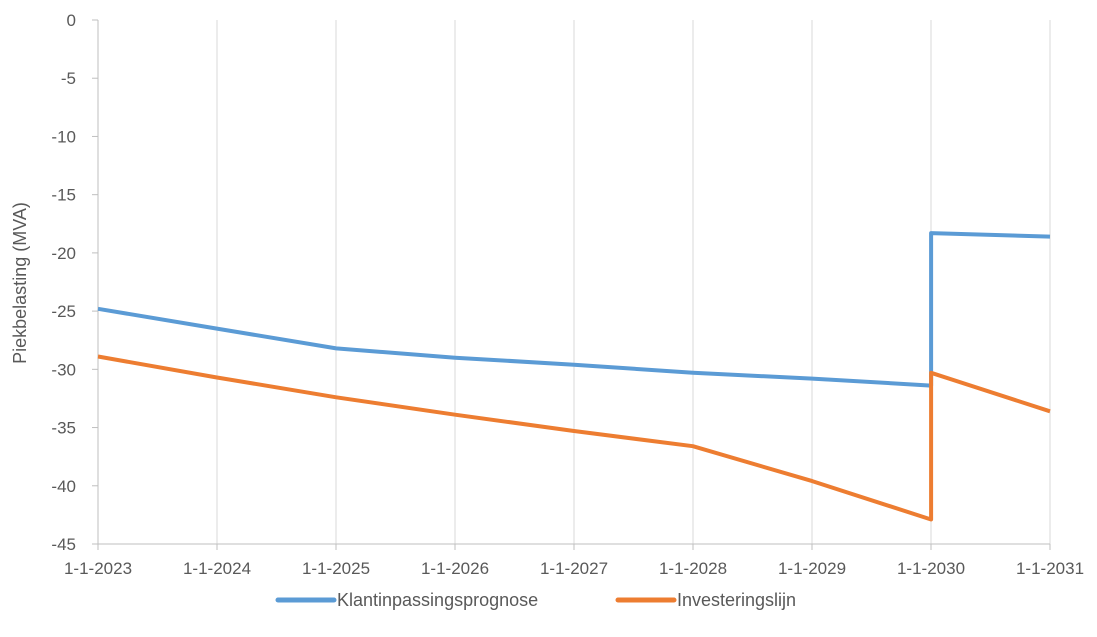 The image size is (1097, 637). Describe the element at coordinates (63, 428) in the screenshot. I see `y-tick-label: -35` at that location.